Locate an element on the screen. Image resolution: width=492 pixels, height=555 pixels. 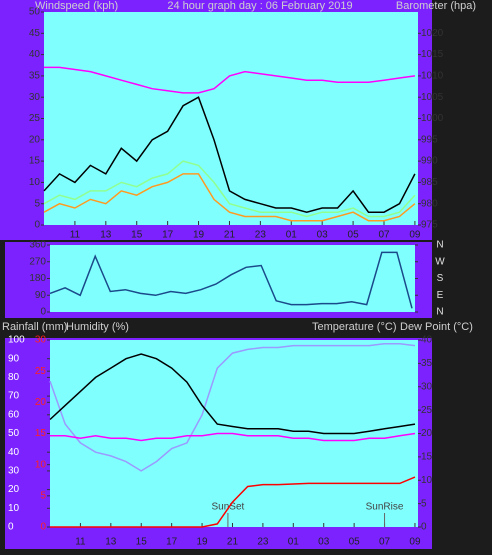
y2-tick-label: E is located at coordinates (440, 295).